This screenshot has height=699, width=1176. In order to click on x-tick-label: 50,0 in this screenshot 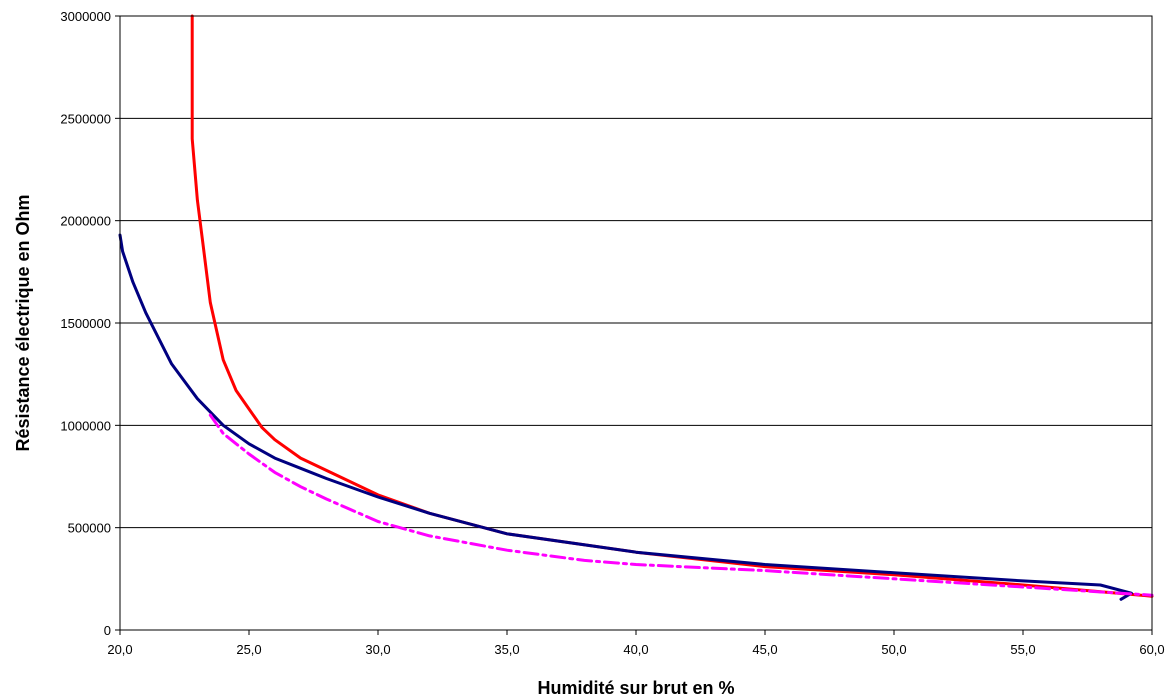, I will do `click(893, 649)`.